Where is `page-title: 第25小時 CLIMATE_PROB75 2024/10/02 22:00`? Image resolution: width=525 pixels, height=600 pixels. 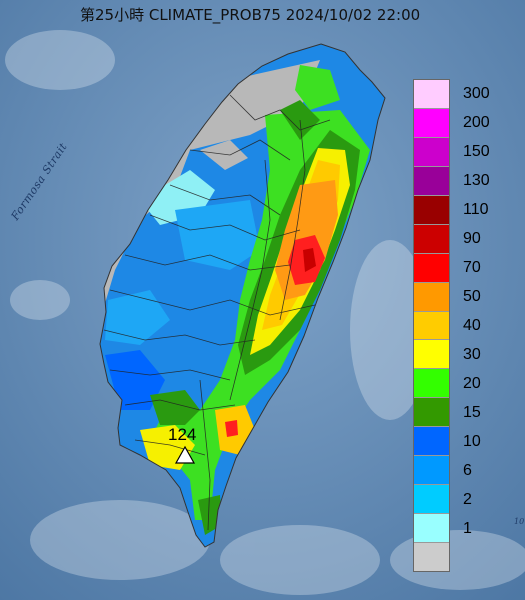
page-title: 第25小時 CLIMATE_PROB75 2024/10/02 22:00 is located at coordinates (250, 15).